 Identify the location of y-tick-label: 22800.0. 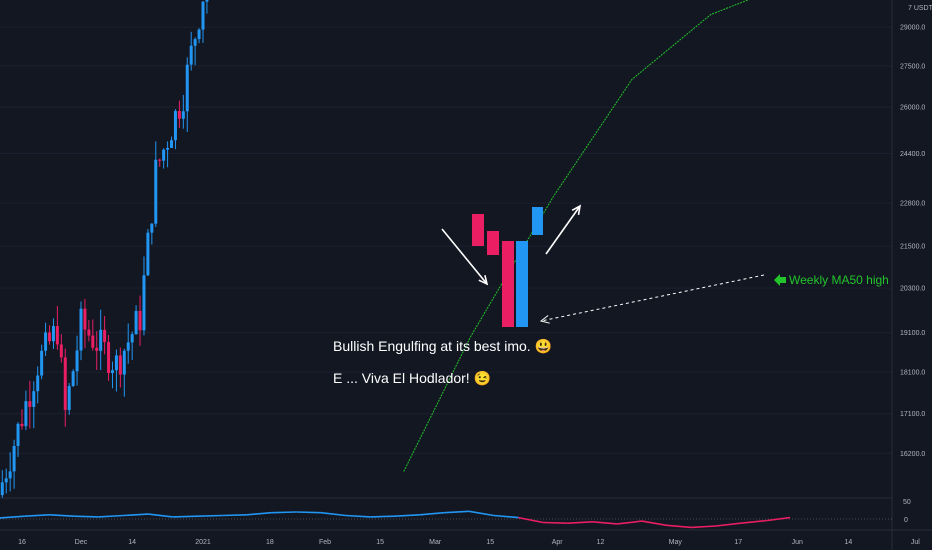
(912, 204).